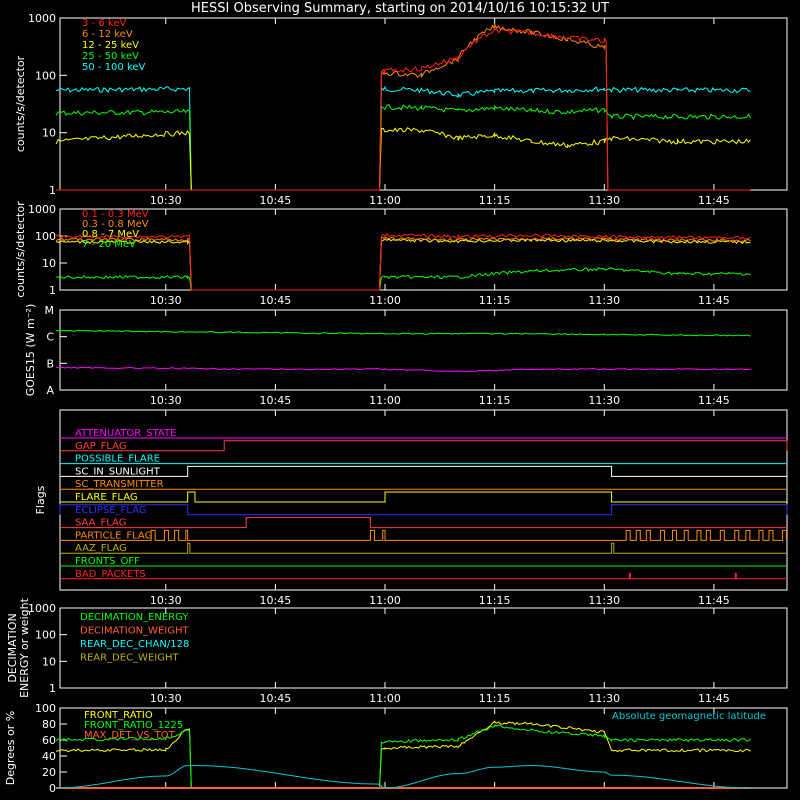 This screenshot has width=800, height=800. I want to click on lo-energy-legend-entry: 3 - 6 keV, so click(104, 23).